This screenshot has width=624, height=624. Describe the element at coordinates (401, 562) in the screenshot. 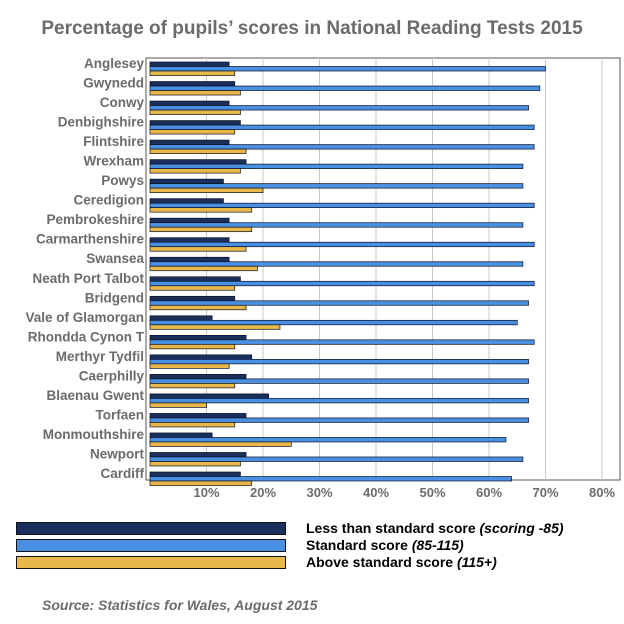

I see `legend-label-above: Above standard score (115+)` at that location.